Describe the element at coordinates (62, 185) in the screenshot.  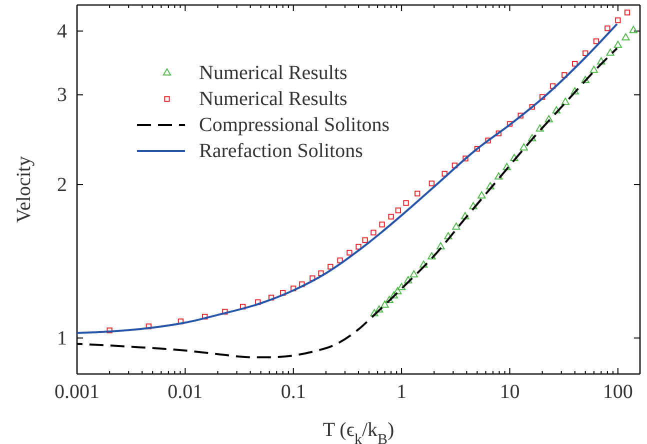
I see `y-tick-label: 2` at that location.